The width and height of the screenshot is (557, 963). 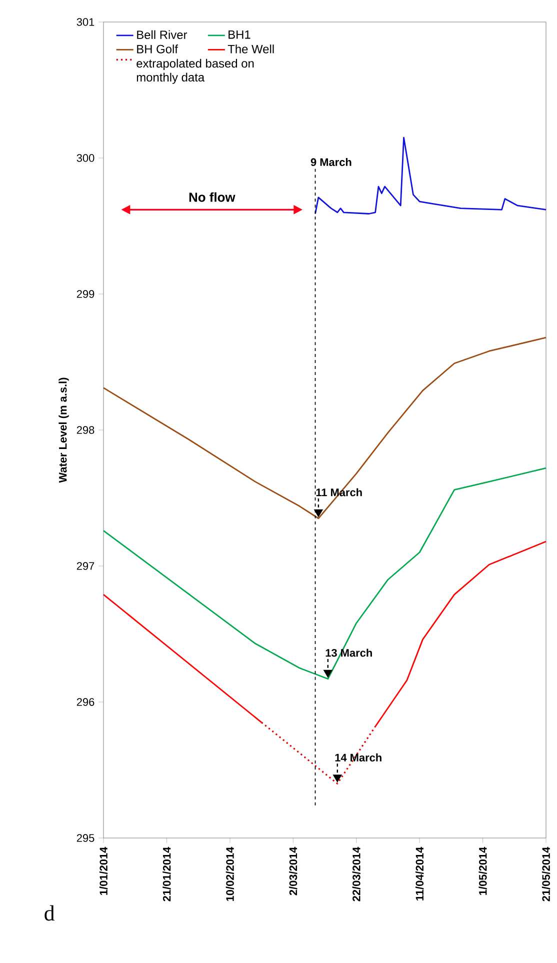 What do you see at coordinates (331, 162) in the screenshot?
I see `ref-line-label: 9 March` at bounding box center [331, 162].